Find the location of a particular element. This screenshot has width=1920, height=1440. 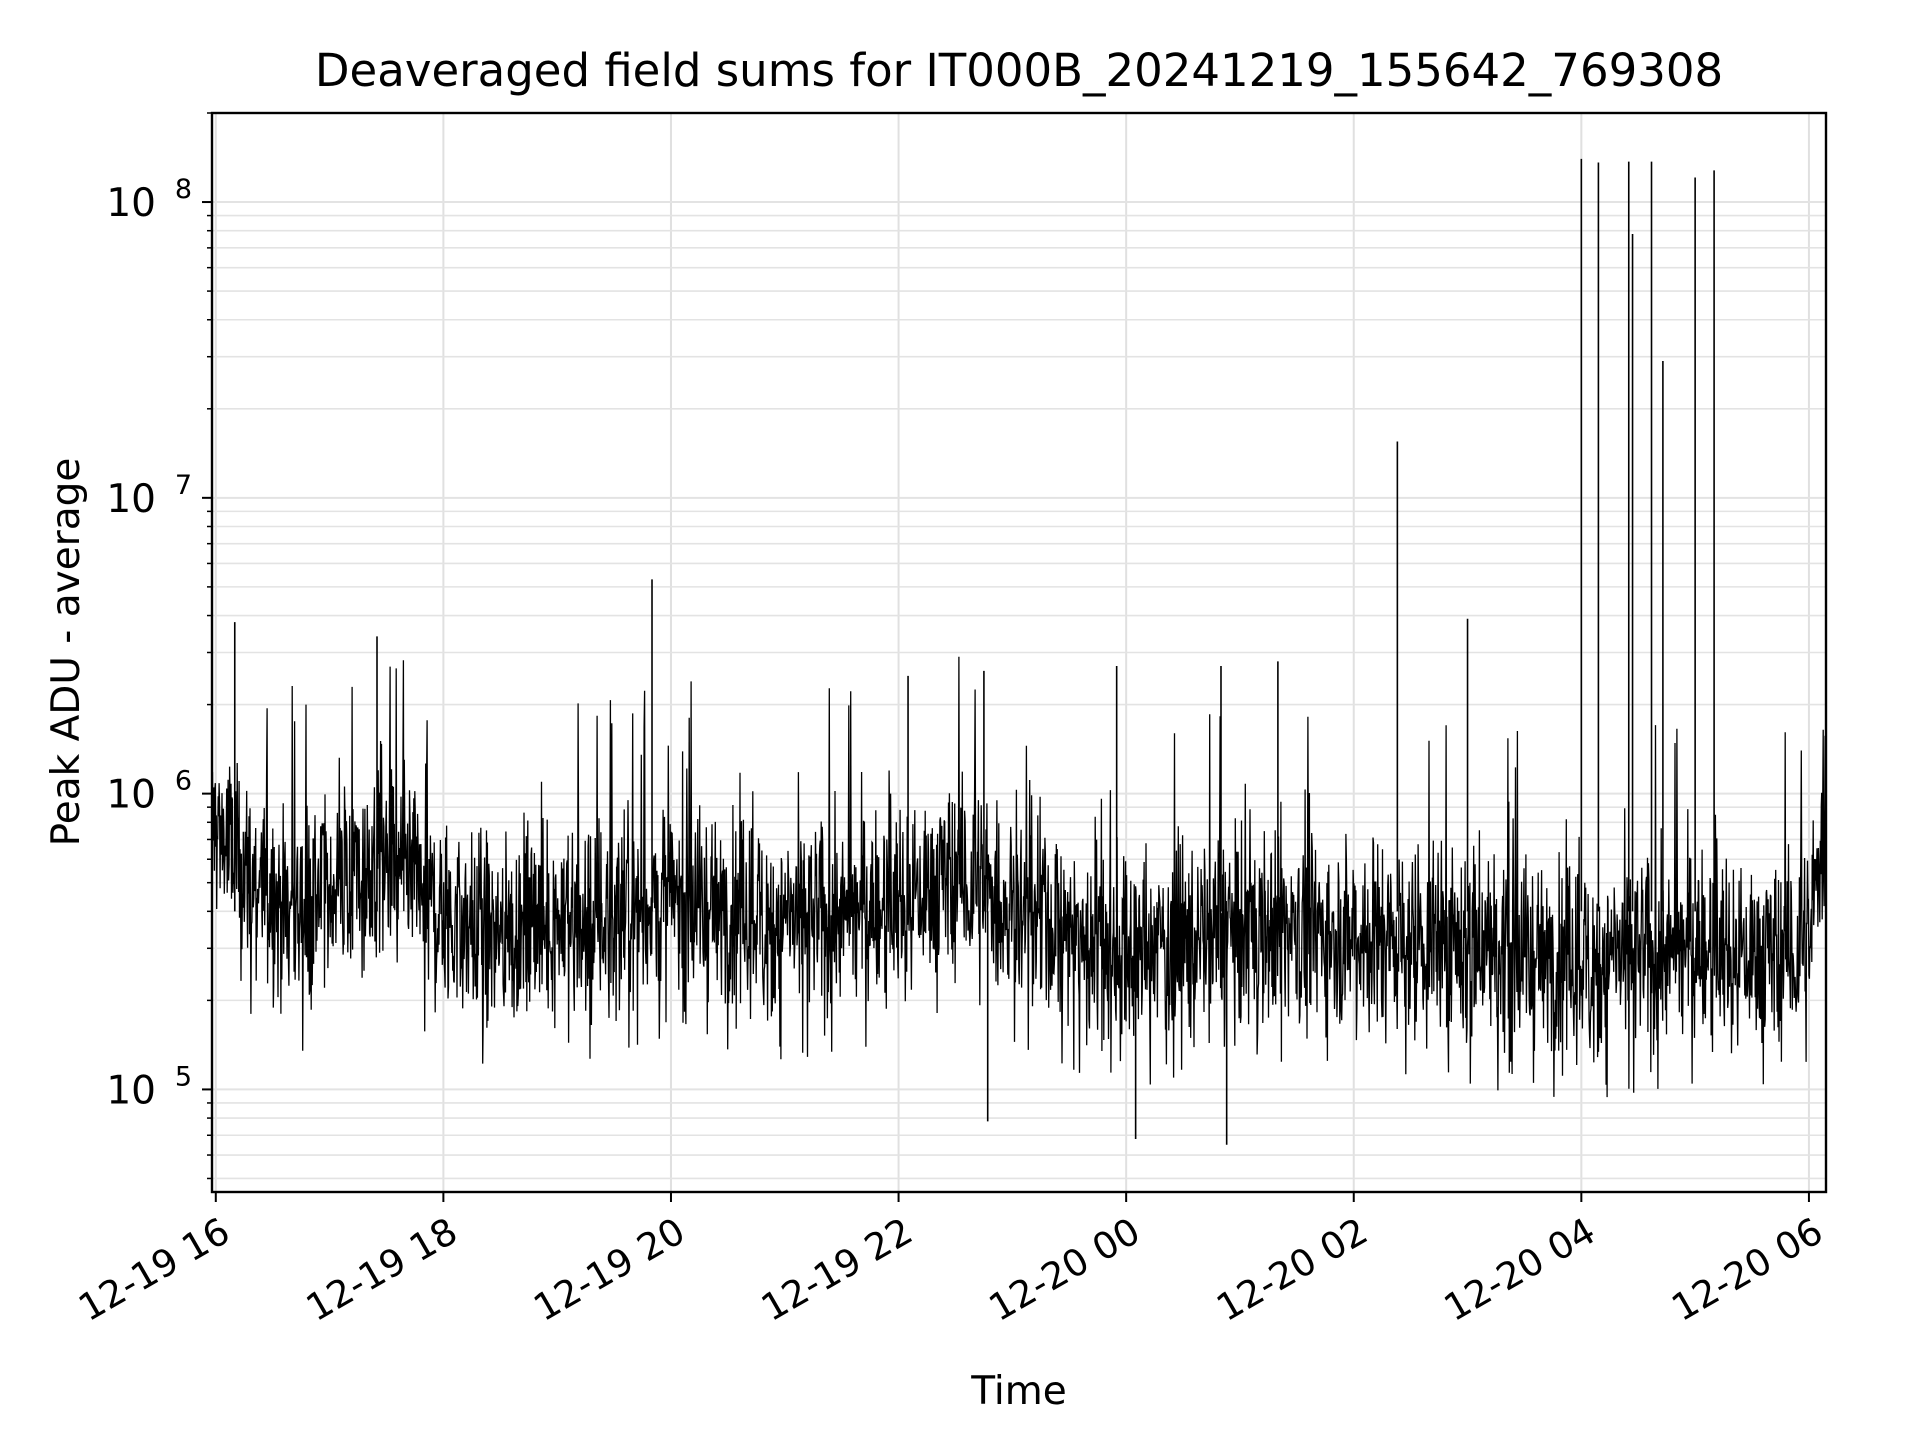

y-tick-exponent: 8 is located at coordinates (183, 189).